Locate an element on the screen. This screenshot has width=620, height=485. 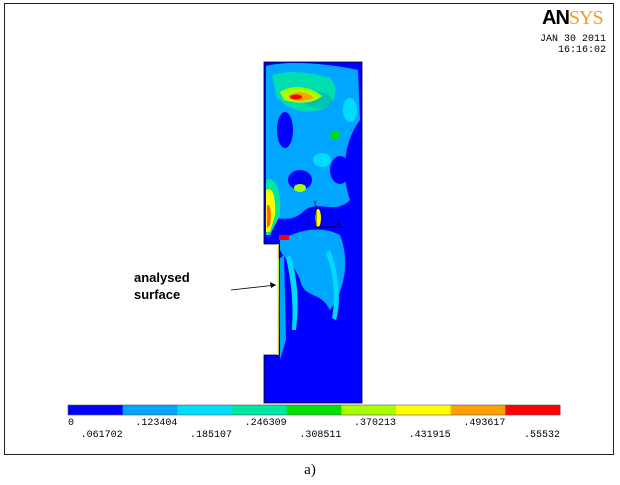
logo-sys-text: SYS is located at coordinates (586, 18).